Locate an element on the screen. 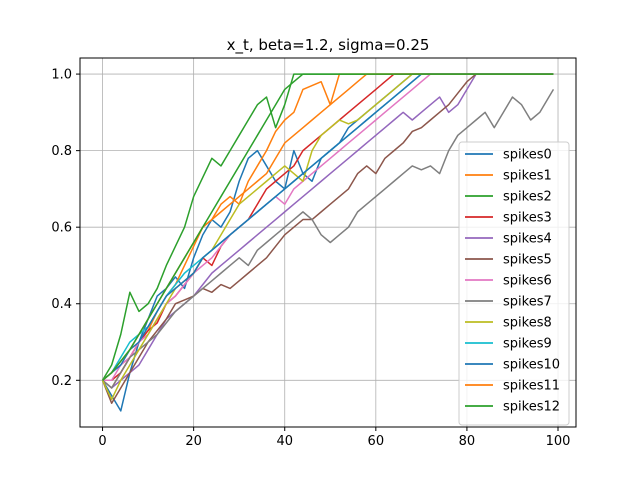 This screenshot has height=480, width=640. x-tick-label: 0 is located at coordinates (102, 441).